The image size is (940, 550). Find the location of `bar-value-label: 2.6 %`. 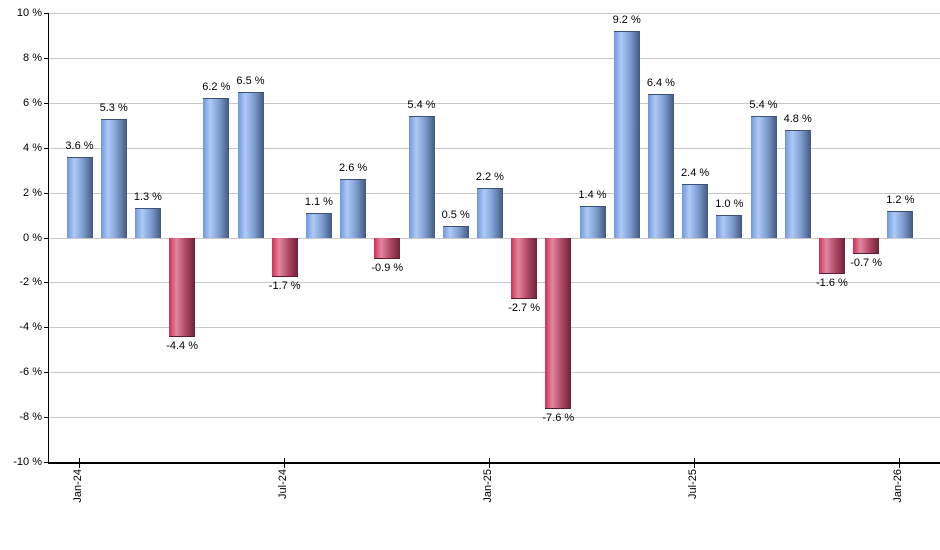

bar-value-label: 2.6 % is located at coordinates (353, 168).